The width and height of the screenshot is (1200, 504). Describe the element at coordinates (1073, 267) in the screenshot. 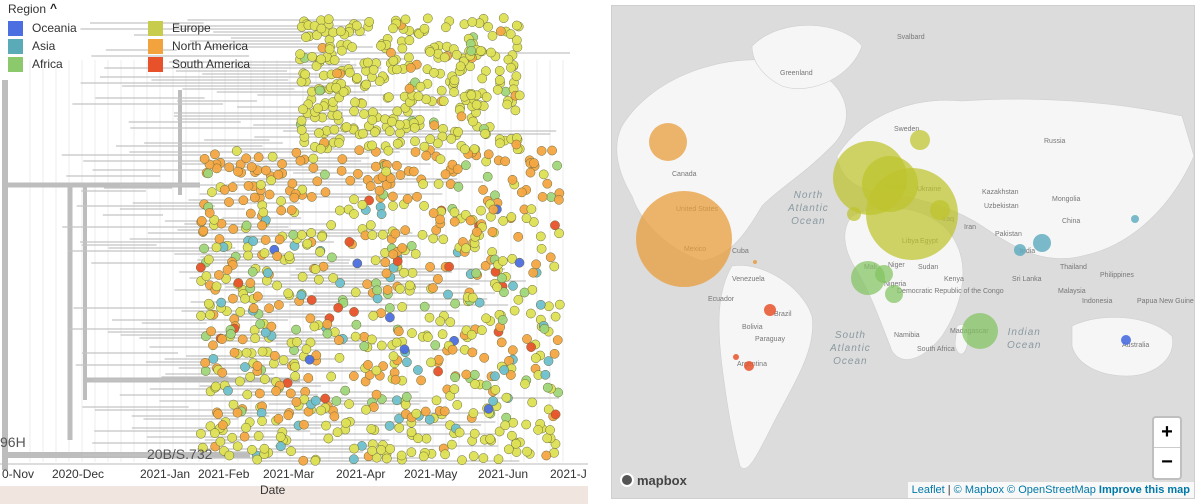

I see `country-label: Thailand` at that location.